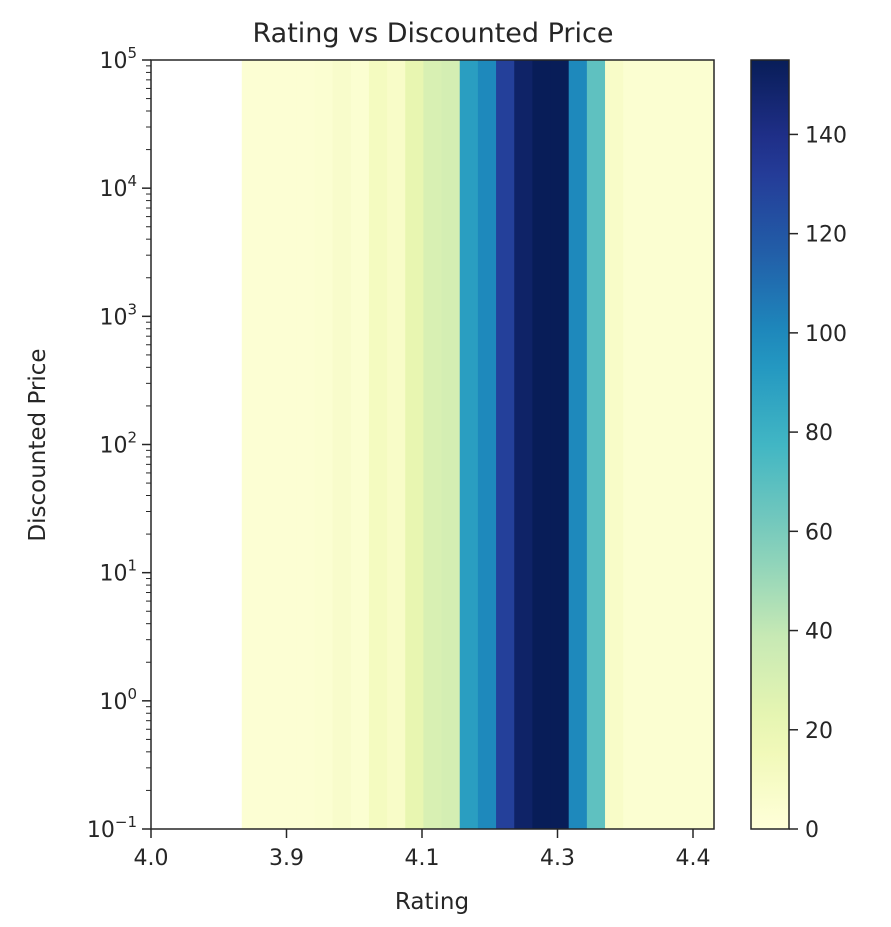 This screenshot has width=891, height=927. I want to click on x-axis-label: Rating, so click(432, 902).